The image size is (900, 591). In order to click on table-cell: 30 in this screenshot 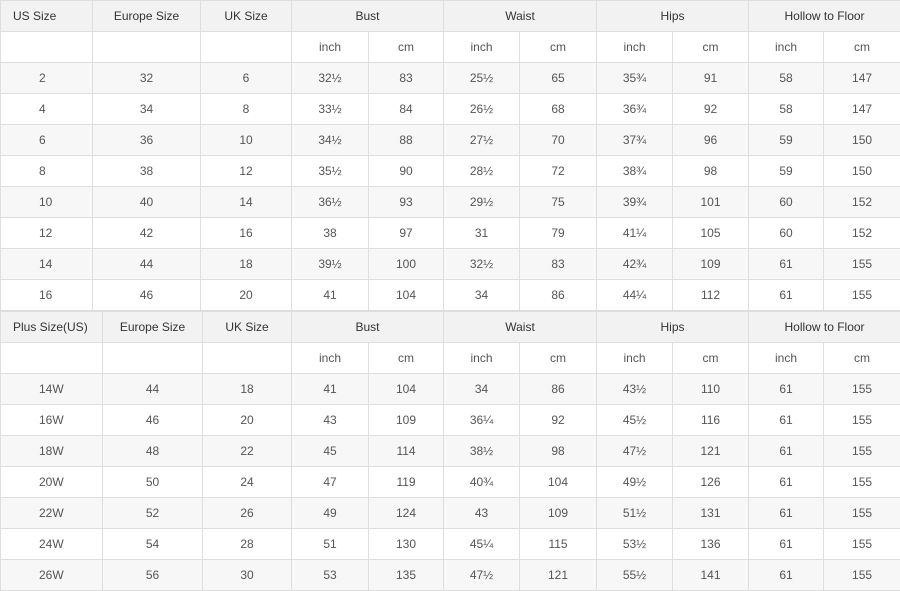, I will do `click(247, 575)`.